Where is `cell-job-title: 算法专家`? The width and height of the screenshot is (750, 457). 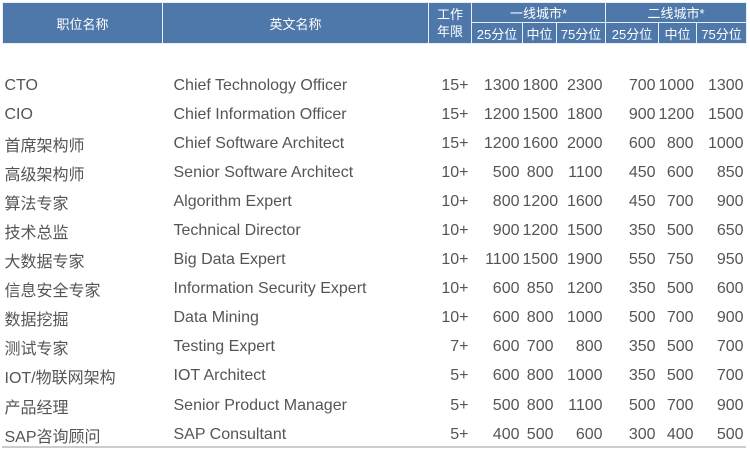 cell-job-title: 算法专家 is located at coordinates (36, 204).